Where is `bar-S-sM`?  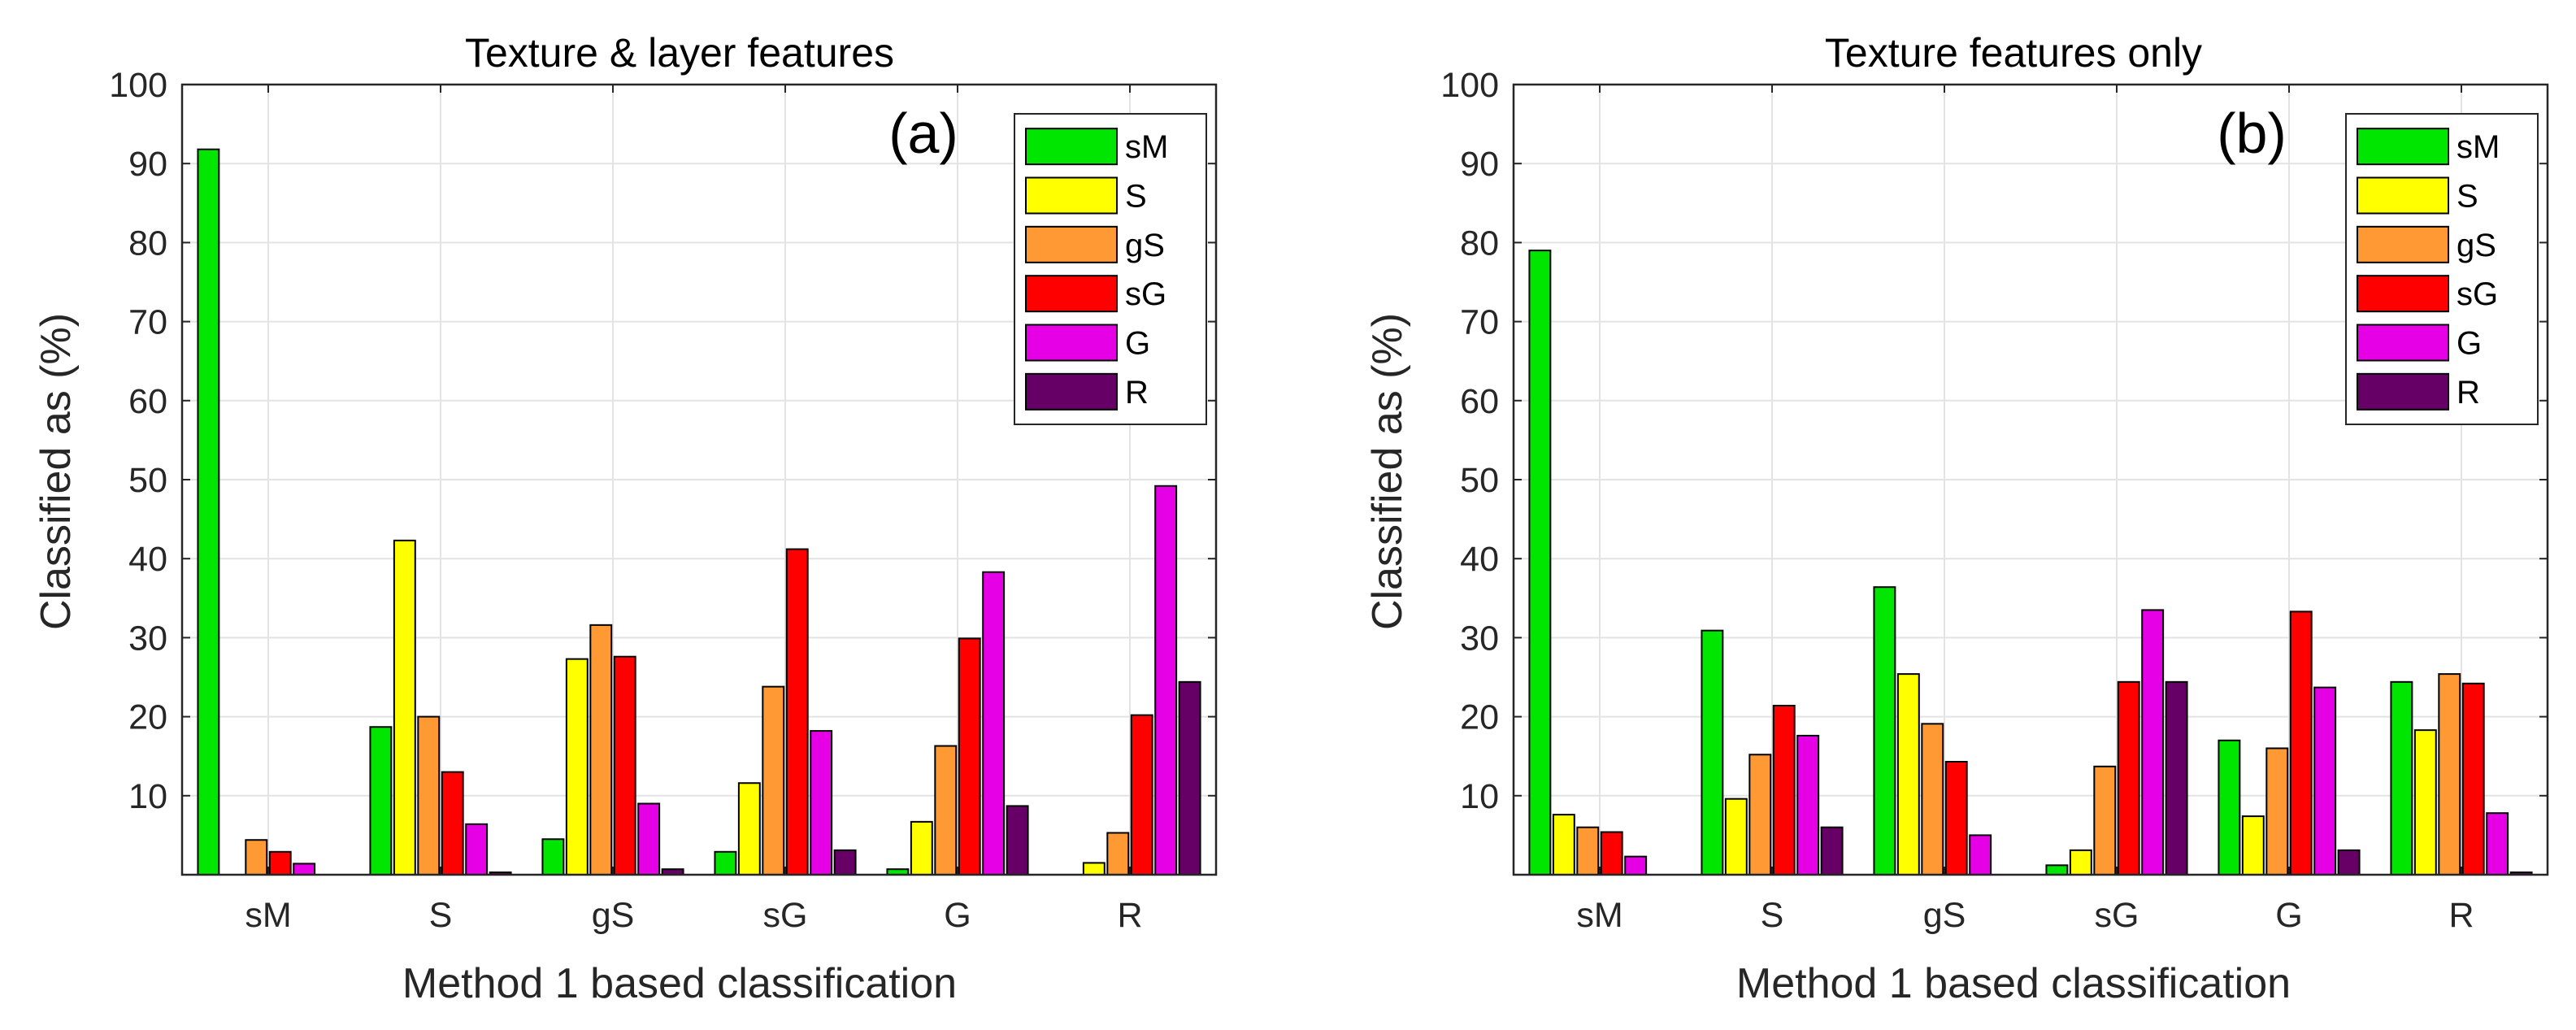
bar-S-sM is located at coordinates (1563, 845).